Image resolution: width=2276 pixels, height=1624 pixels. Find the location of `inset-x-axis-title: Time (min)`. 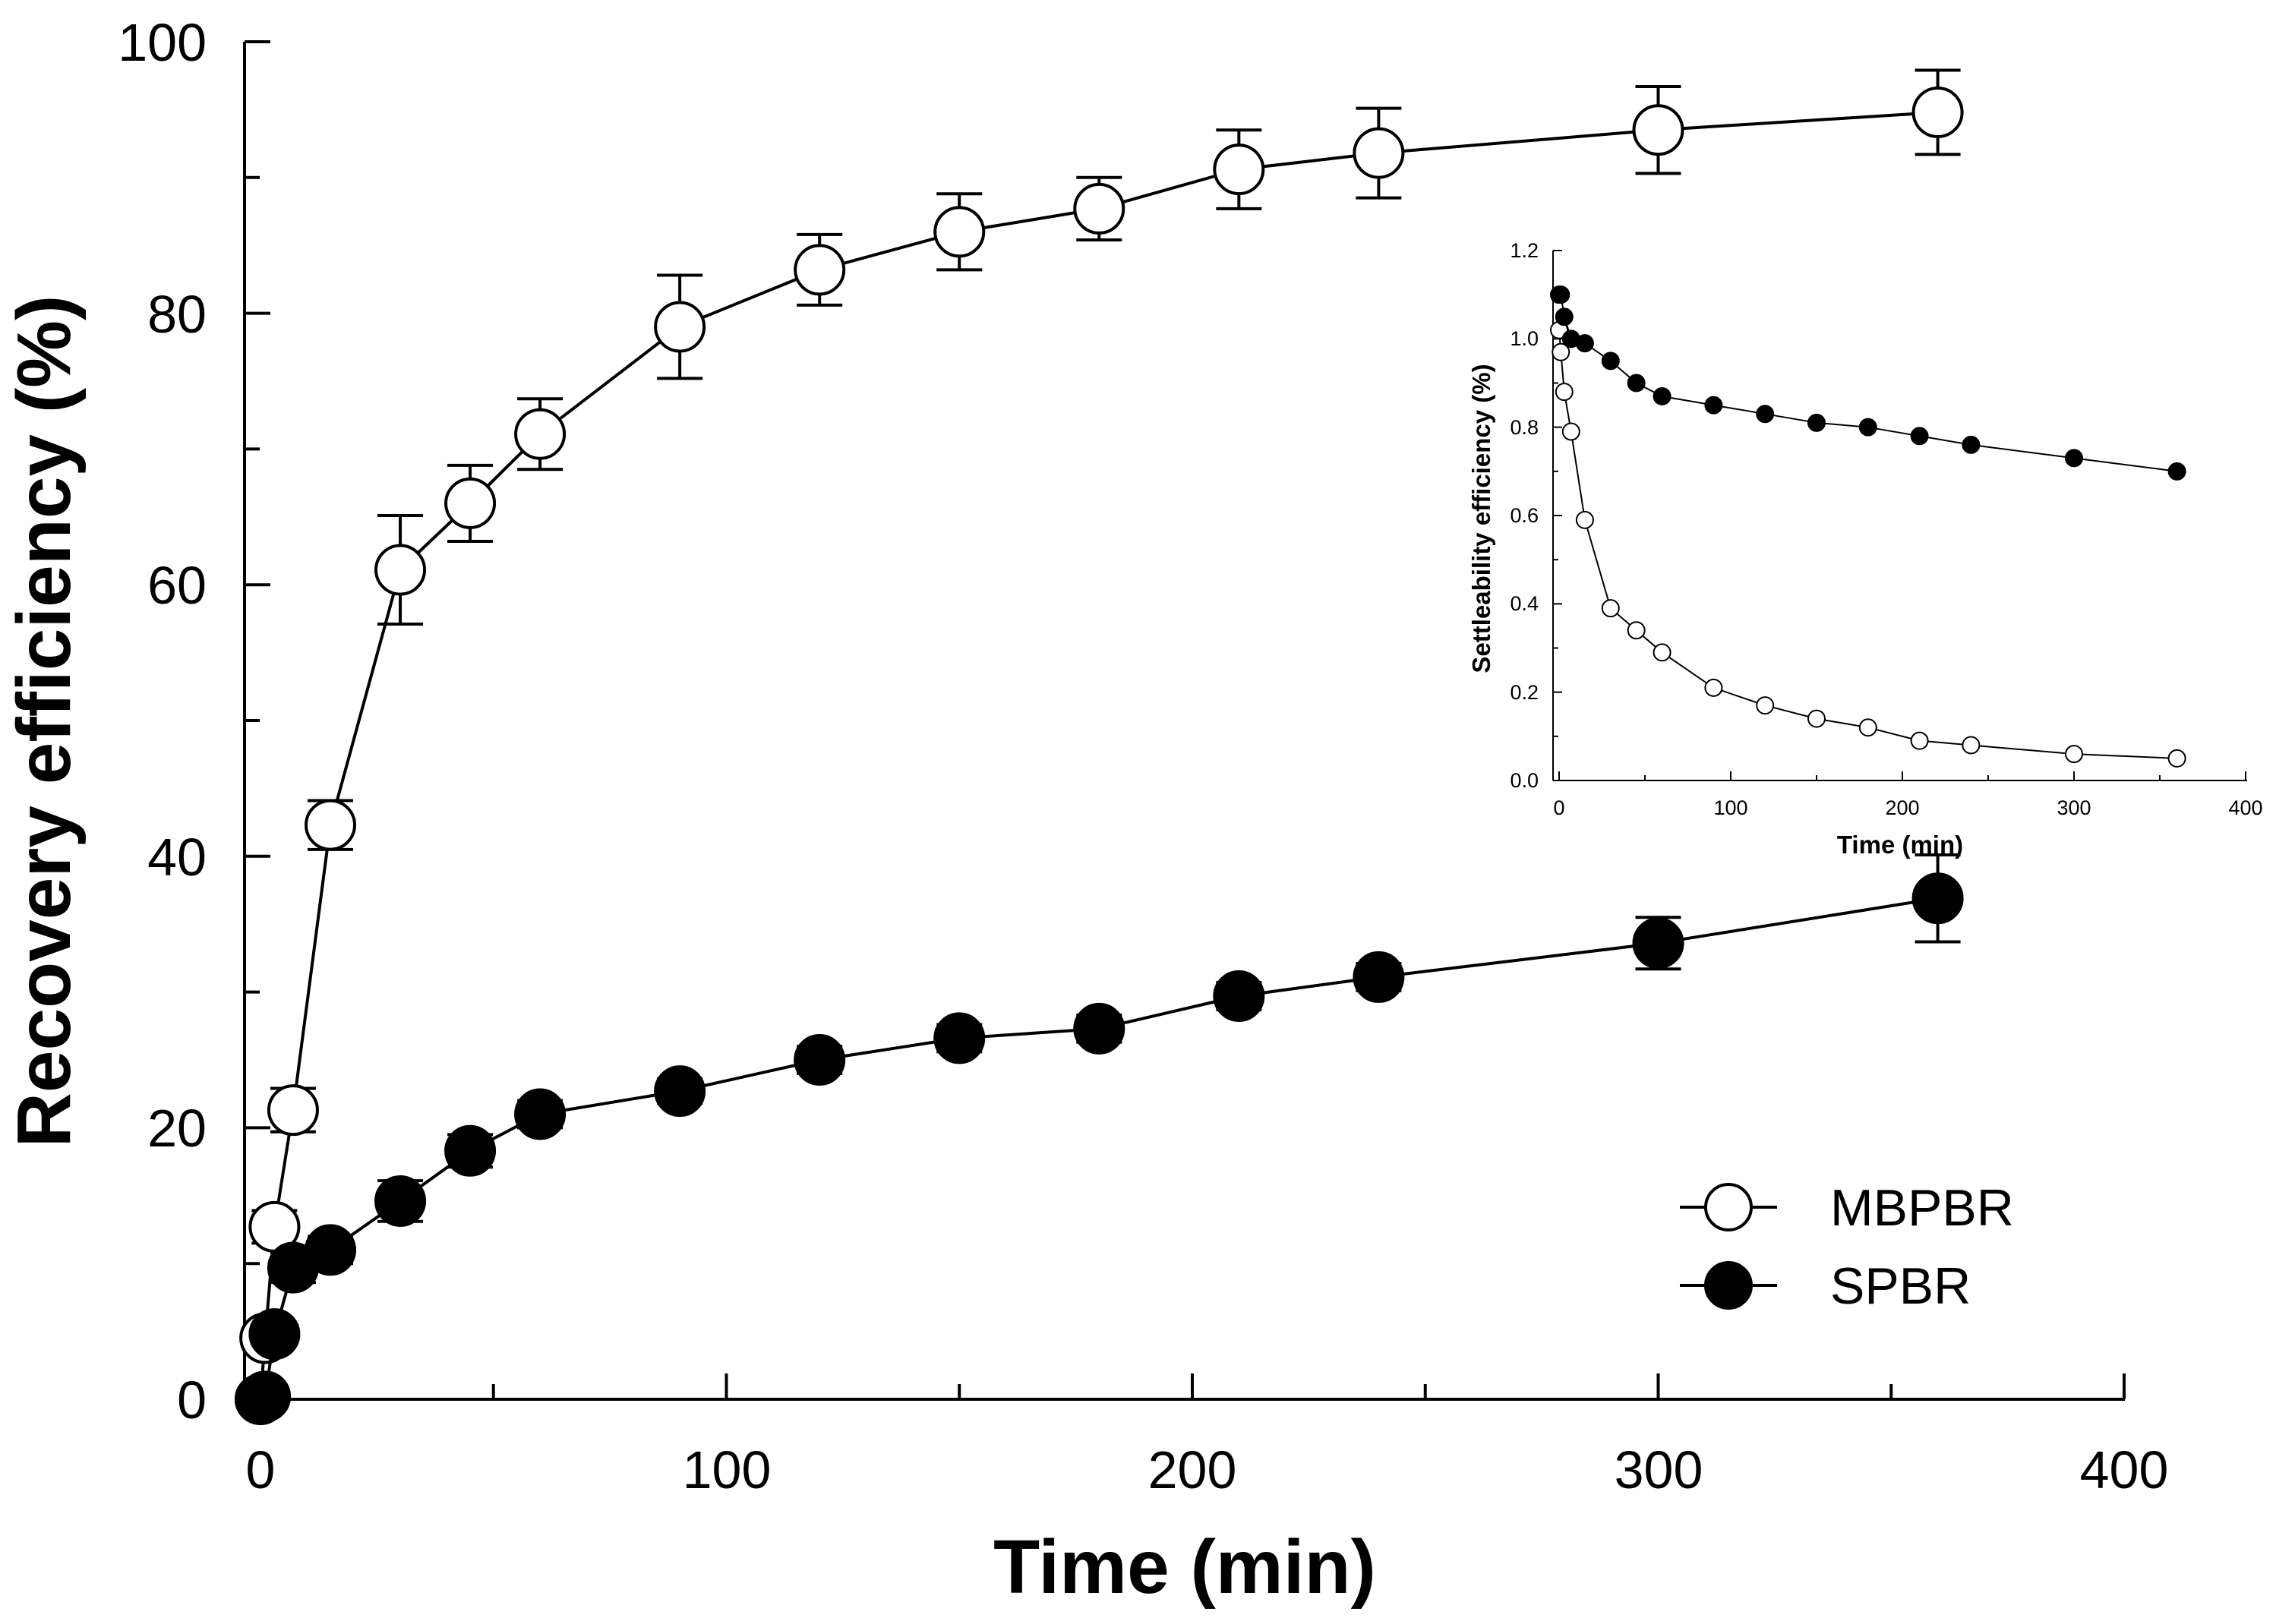

inset-x-axis-title: Time (min) is located at coordinates (1900, 845).